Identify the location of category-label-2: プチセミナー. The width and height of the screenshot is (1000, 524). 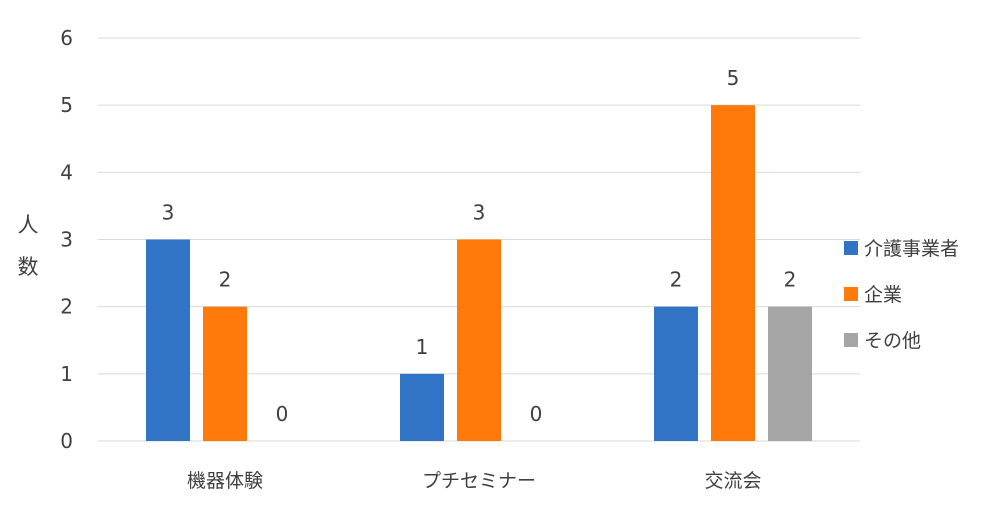
(479, 481).